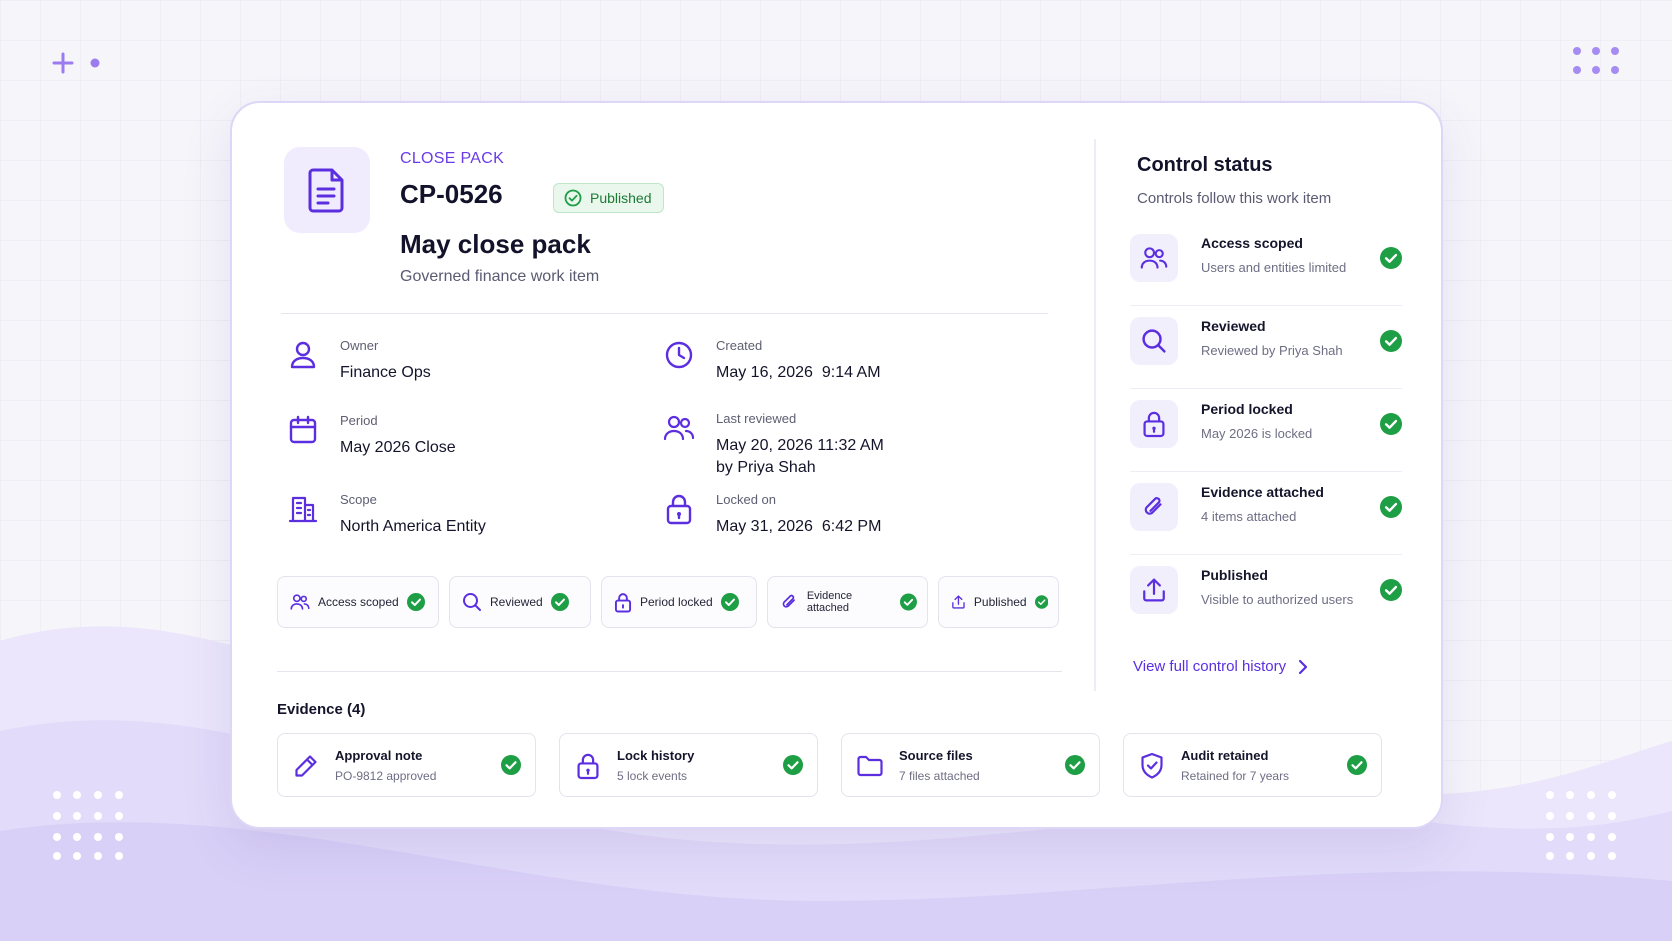  What do you see at coordinates (1303, 666) in the screenshot?
I see `chevron-right-icon` at bounding box center [1303, 666].